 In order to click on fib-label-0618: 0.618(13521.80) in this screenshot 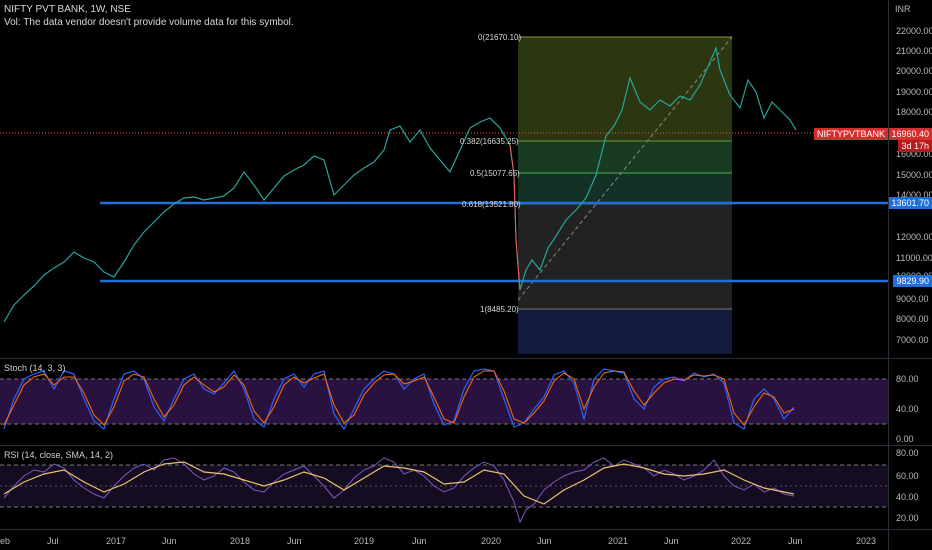, I will do `click(491, 204)`.